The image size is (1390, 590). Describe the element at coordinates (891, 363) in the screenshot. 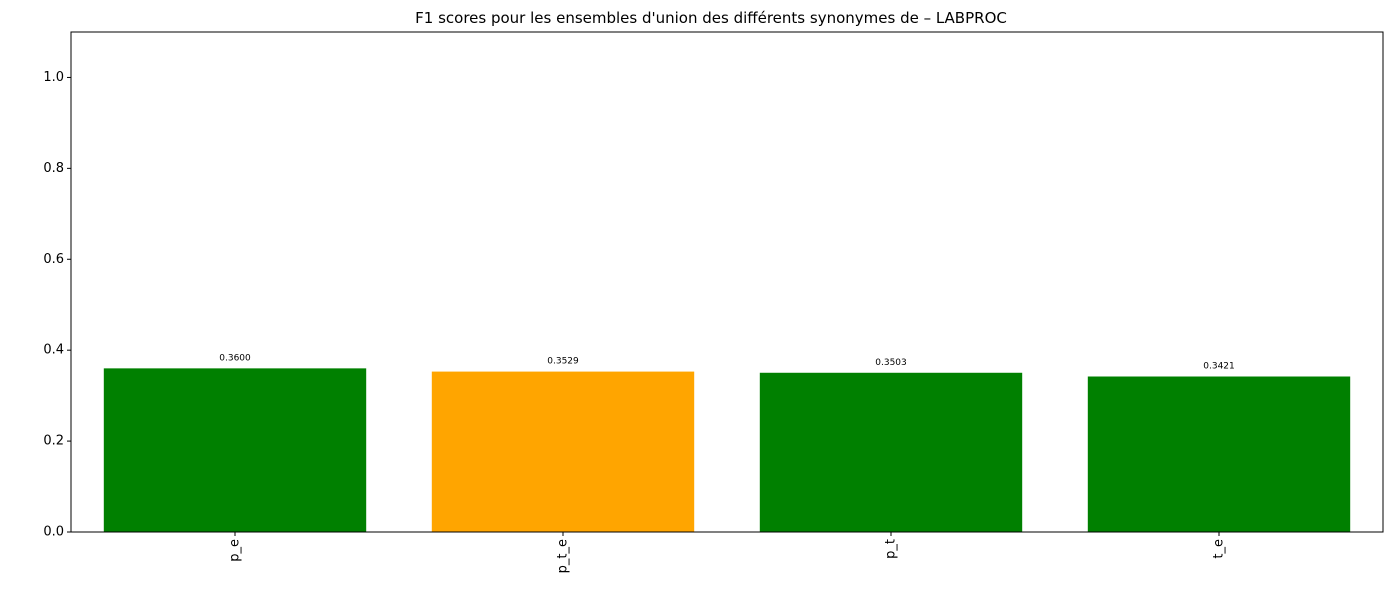

I see `data-label-p_t: 0.3503` at that location.